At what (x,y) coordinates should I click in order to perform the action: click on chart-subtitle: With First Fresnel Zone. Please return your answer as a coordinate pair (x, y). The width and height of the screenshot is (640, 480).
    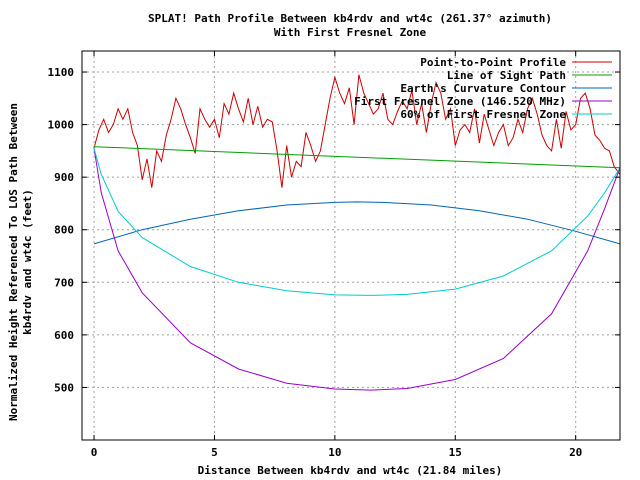
    Looking at the image, I should click on (350, 32).